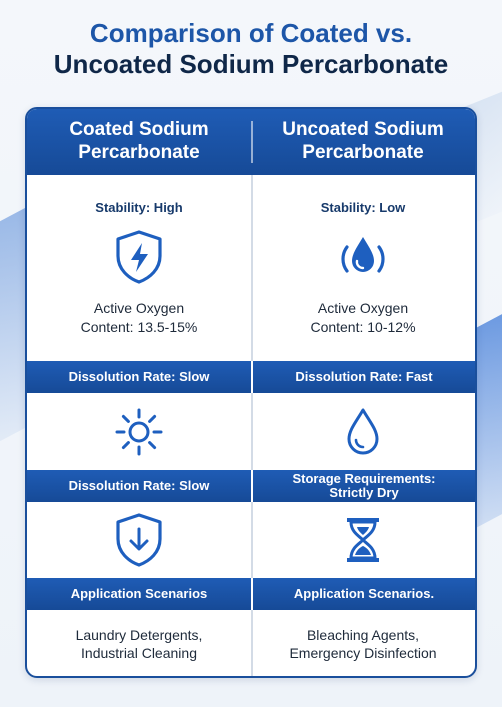 The width and height of the screenshot is (502, 707). What do you see at coordinates (139, 376) in the screenshot?
I see `dissolution-coated: Dissolution Rate: Slow` at bounding box center [139, 376].